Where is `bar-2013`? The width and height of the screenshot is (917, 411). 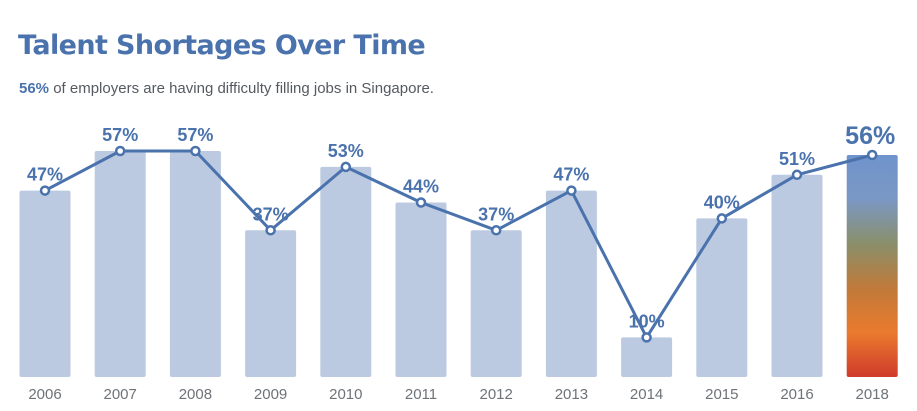 bar-2013 is located at coordinates (571, 283).